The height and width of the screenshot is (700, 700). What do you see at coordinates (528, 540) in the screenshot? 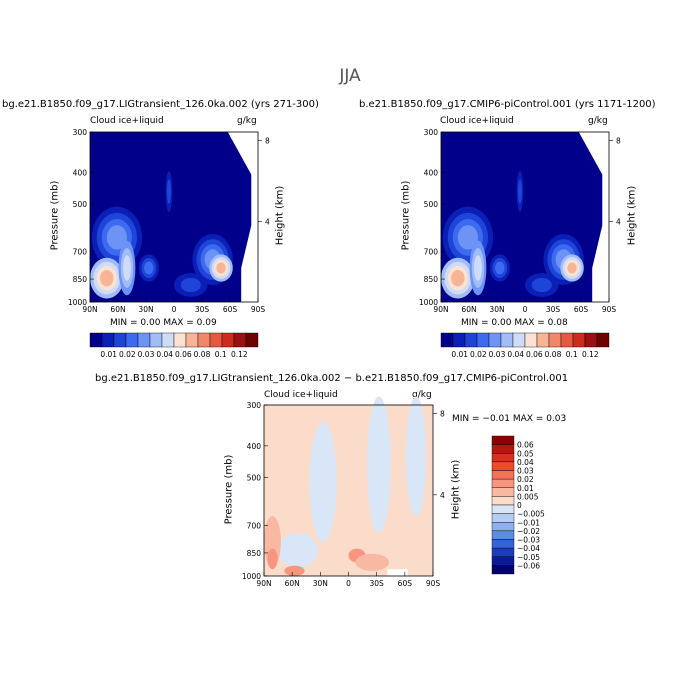
I see `colorbar-label: −0.03` at bounding box center [528, 540].